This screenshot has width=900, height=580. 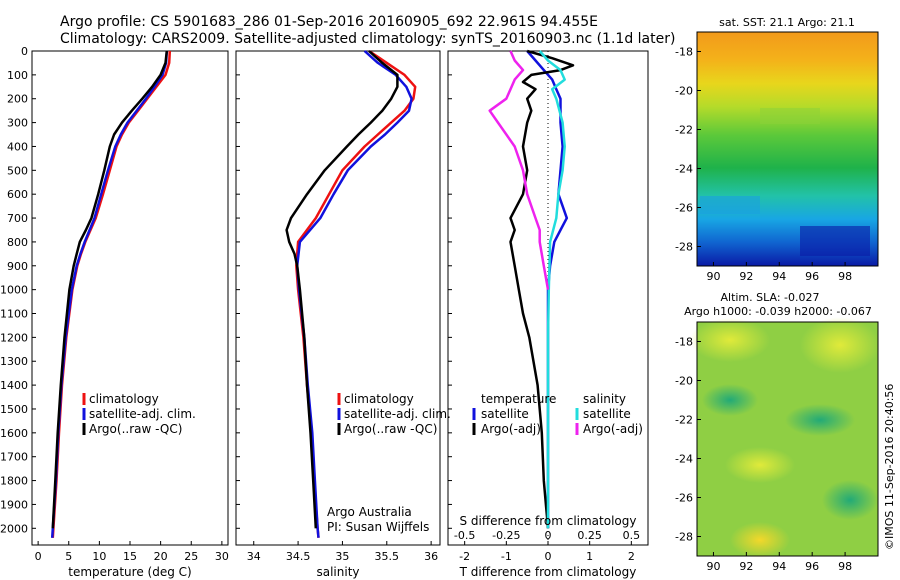 What do you see at coordinates (506, 556) in the screenshot?
I see `x-tick-label: -1` at bounding box center [506, 556].